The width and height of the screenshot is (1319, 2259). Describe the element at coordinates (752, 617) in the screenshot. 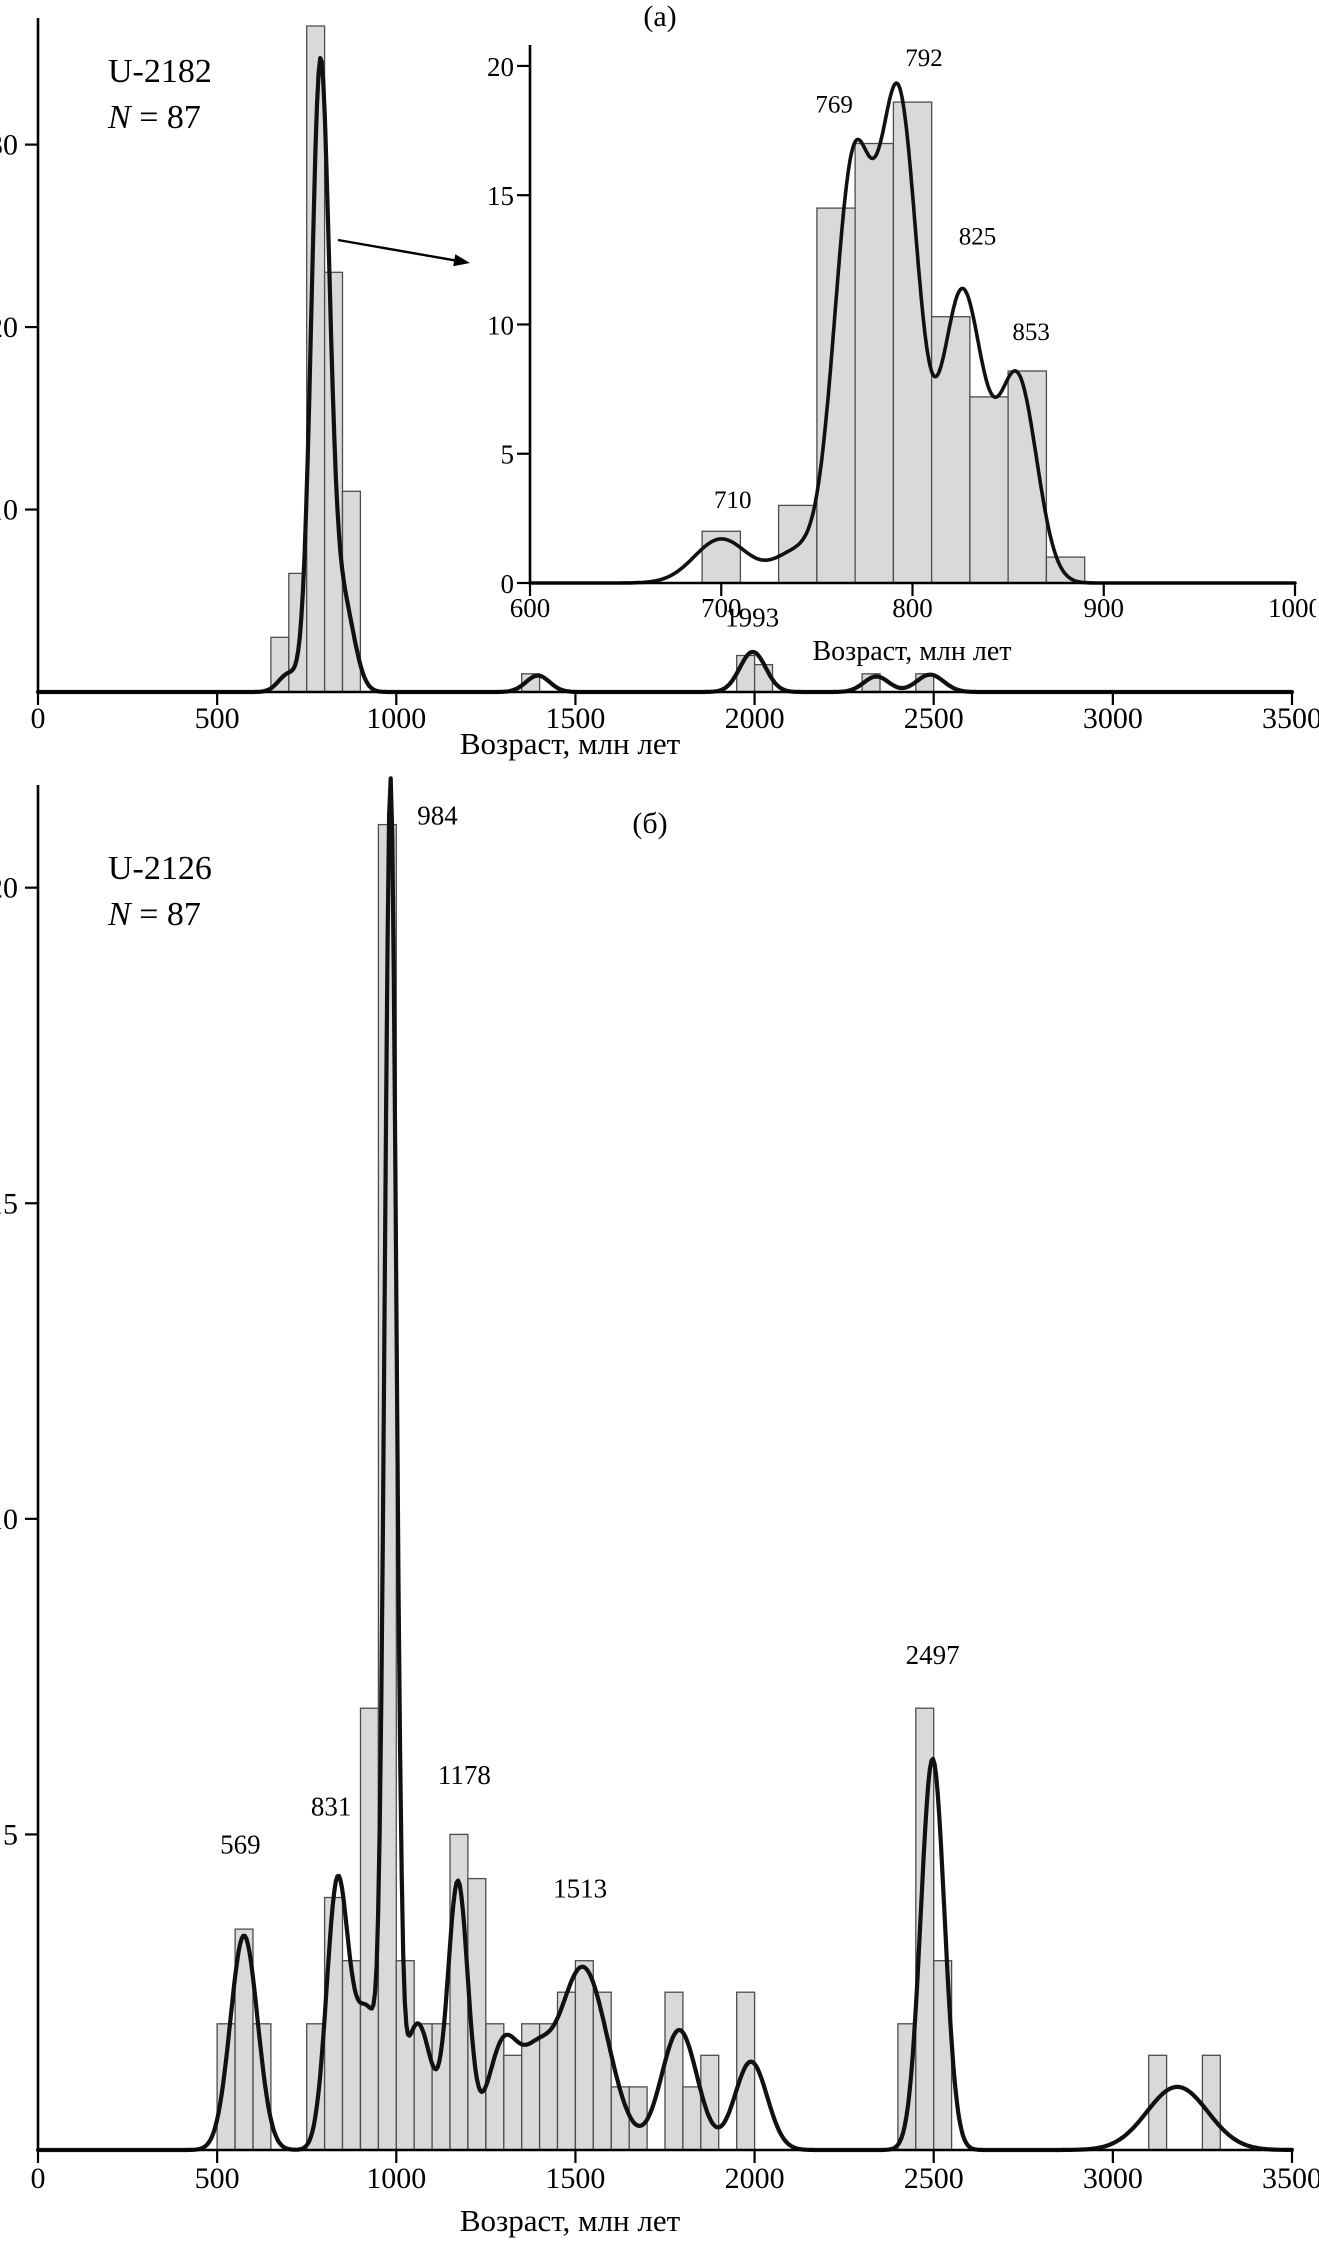

I see `peak-age-label: 1993` at that location.